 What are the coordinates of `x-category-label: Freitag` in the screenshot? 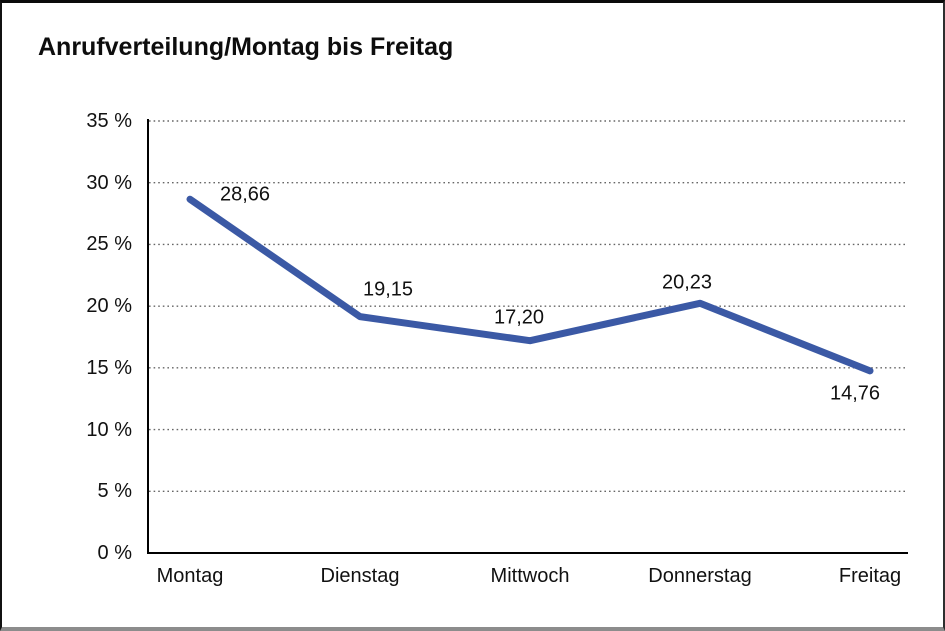 It's located at (870, 576).